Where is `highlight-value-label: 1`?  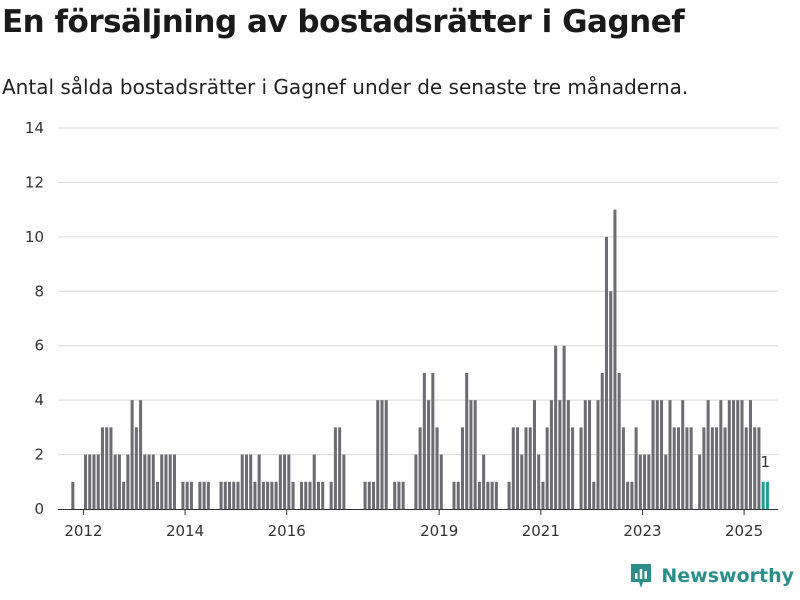 highlight-value-label: 1 is located at coordinates (766, 462).